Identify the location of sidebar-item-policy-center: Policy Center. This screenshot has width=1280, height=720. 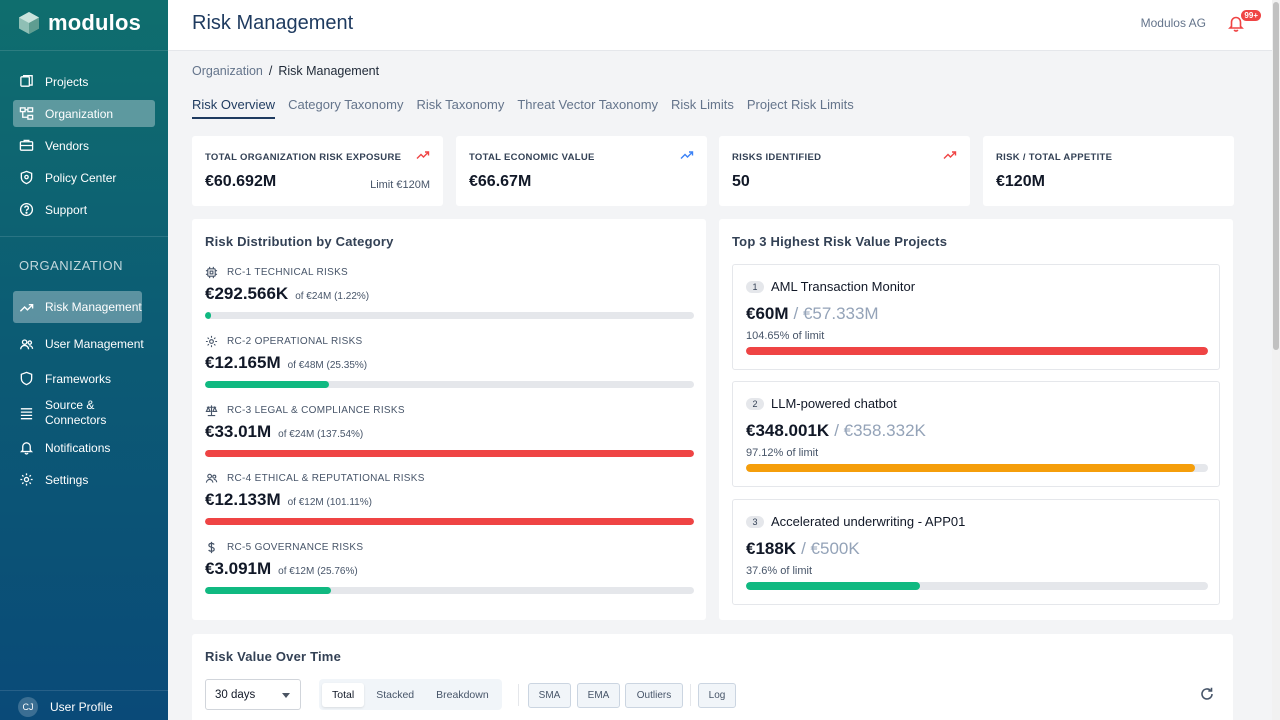
(84, 177).